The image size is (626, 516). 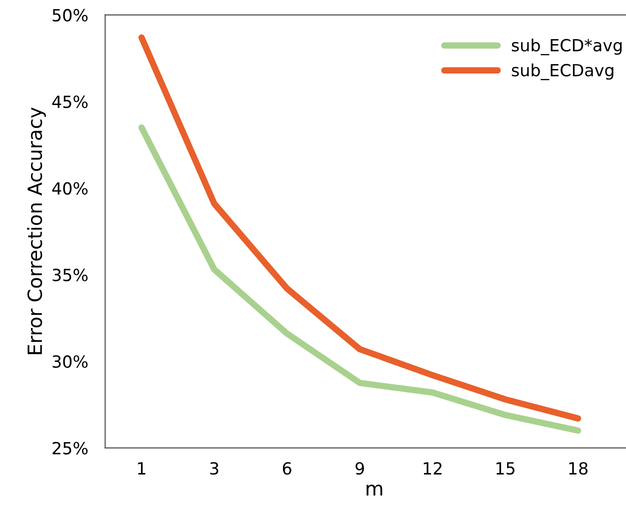 I want to click on y-tick-label: 45%, so click(x=70, y=102).